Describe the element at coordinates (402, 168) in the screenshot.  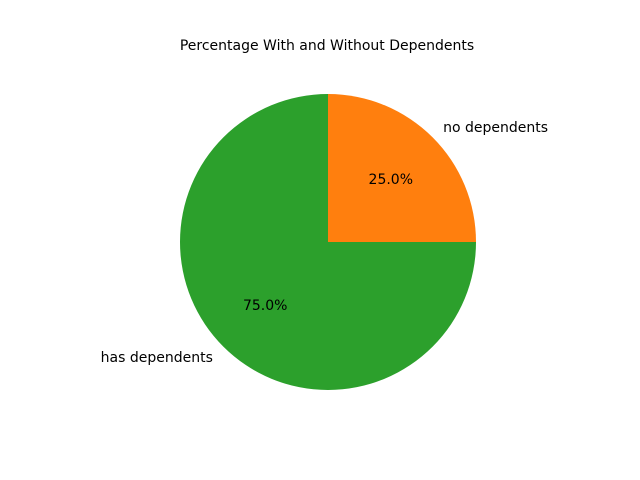
I see `pie-slice-no-dependents` at that location.